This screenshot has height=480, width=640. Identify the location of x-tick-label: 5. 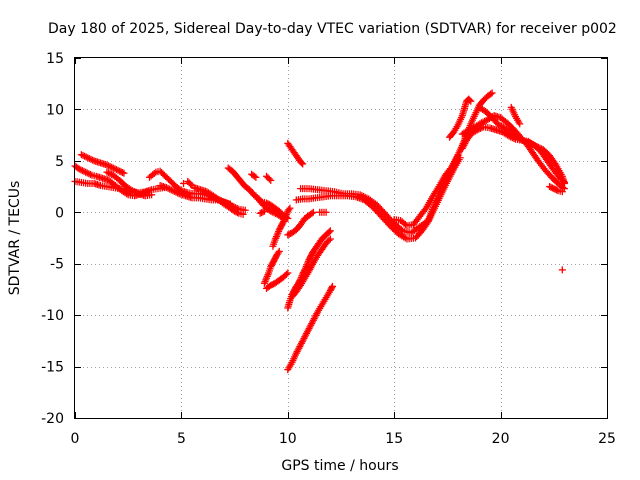
(181, 439).